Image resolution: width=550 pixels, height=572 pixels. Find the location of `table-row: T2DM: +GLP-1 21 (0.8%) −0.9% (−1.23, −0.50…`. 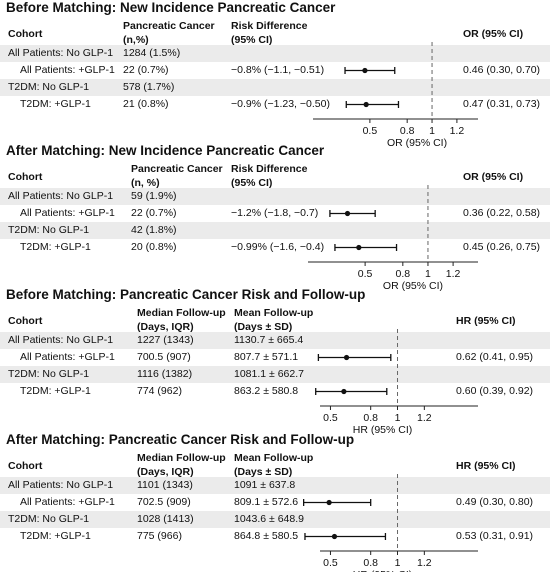

table-row: T2DM: +GLP-1 21 (0.8%) −0.9% (−1.23, −0.50… is located at coordinates (275, 104).